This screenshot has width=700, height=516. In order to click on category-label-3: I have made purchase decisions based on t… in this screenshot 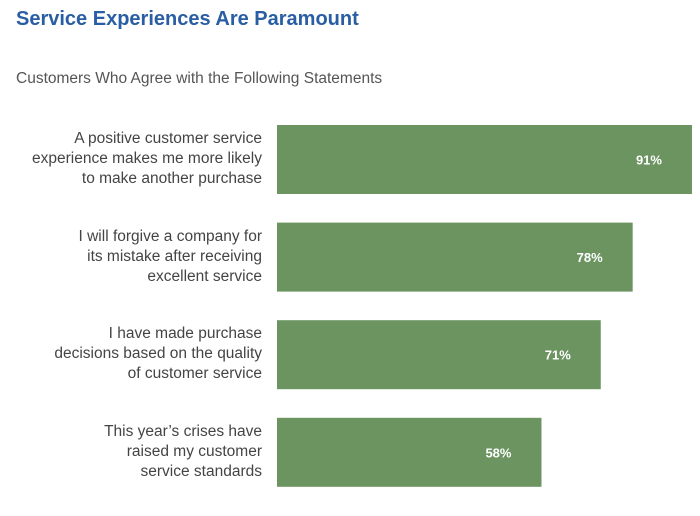, I will do `click(132, 354)`.